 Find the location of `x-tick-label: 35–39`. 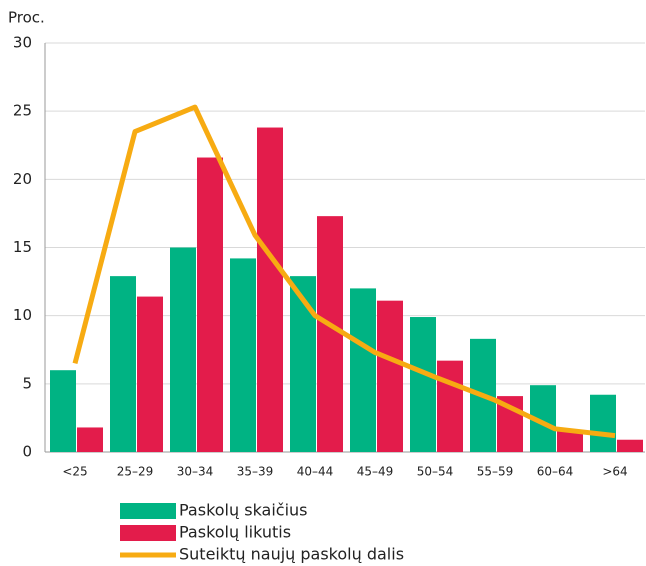

x-tick-label: 35–39 is located at coordinates (255, 472).